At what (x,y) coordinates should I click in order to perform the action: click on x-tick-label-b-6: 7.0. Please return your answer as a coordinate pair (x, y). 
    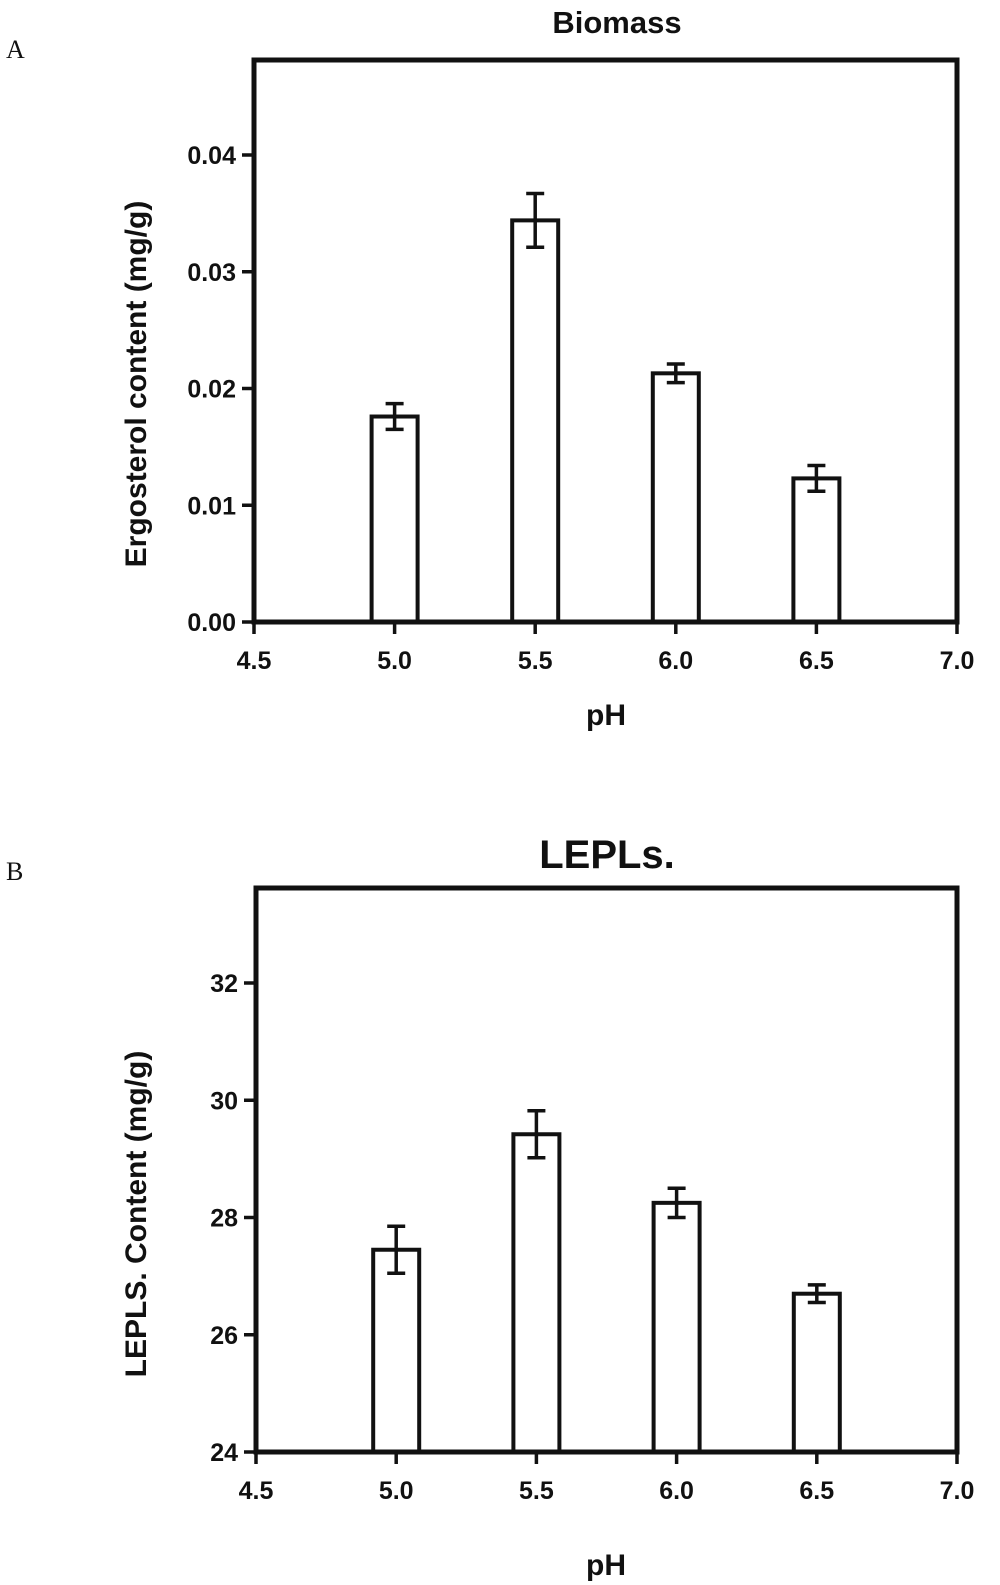
    Looking at the image, I should click on (957, 1491).